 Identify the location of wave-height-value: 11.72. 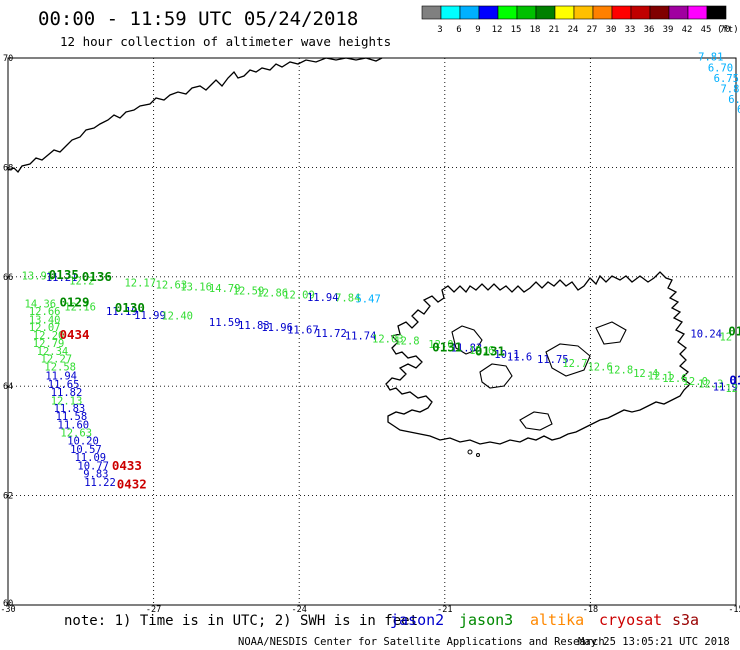
(331, 334).